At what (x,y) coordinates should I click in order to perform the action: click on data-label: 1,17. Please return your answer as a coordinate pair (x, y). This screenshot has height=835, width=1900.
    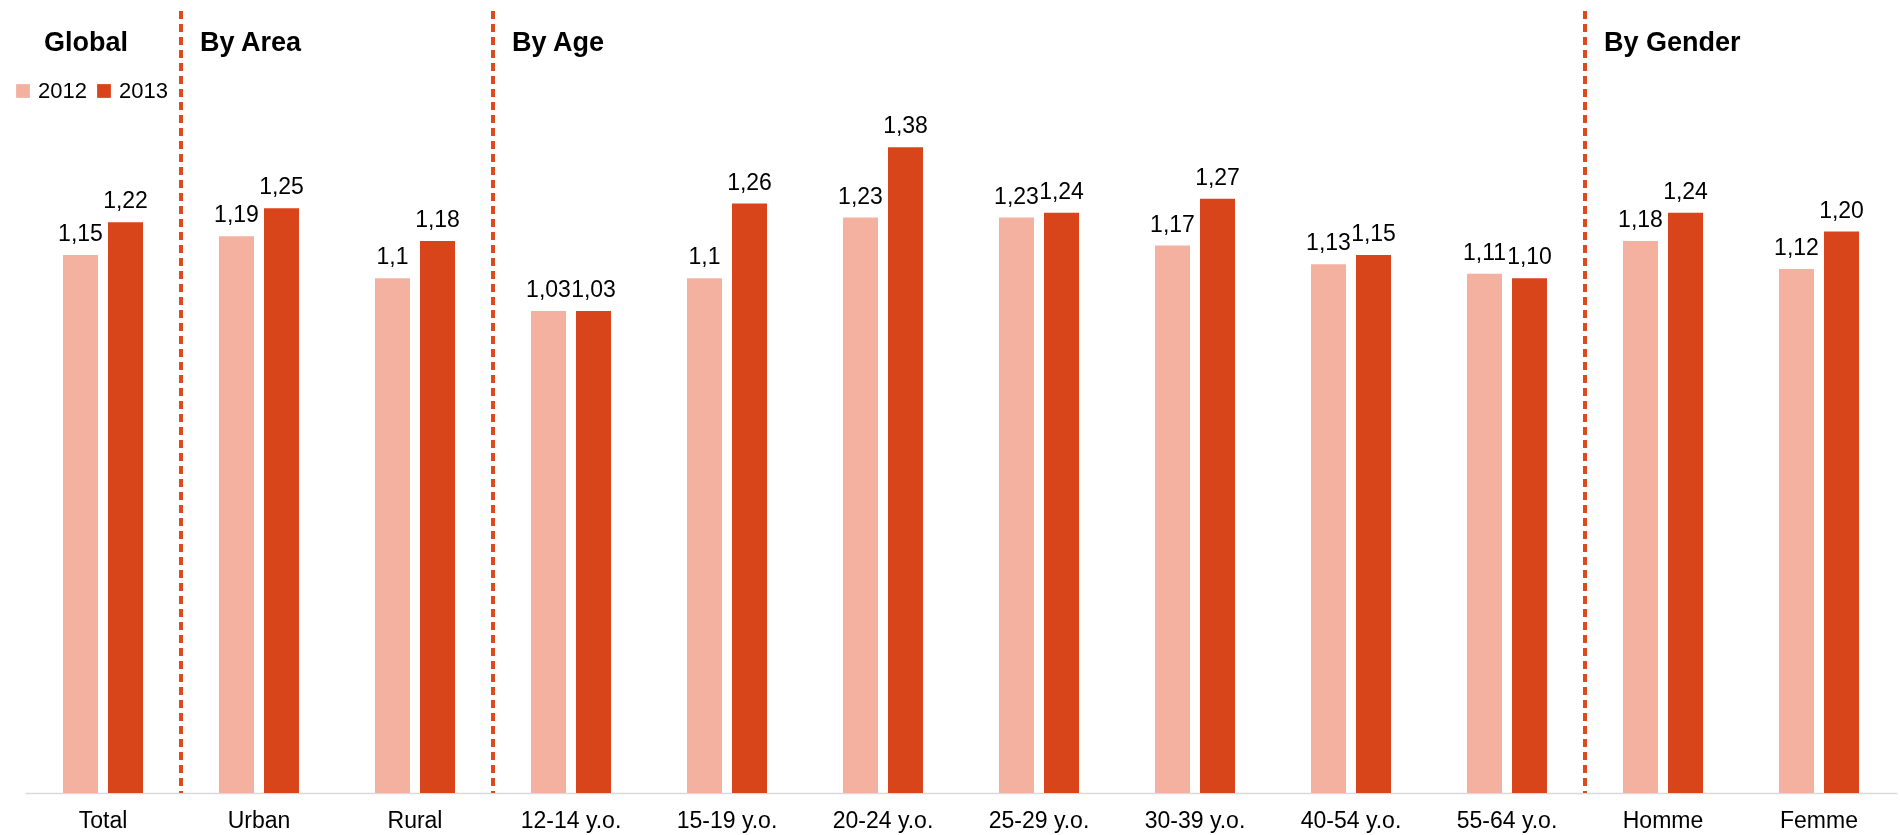
    Looking at the image, I should click on (1172, 223).